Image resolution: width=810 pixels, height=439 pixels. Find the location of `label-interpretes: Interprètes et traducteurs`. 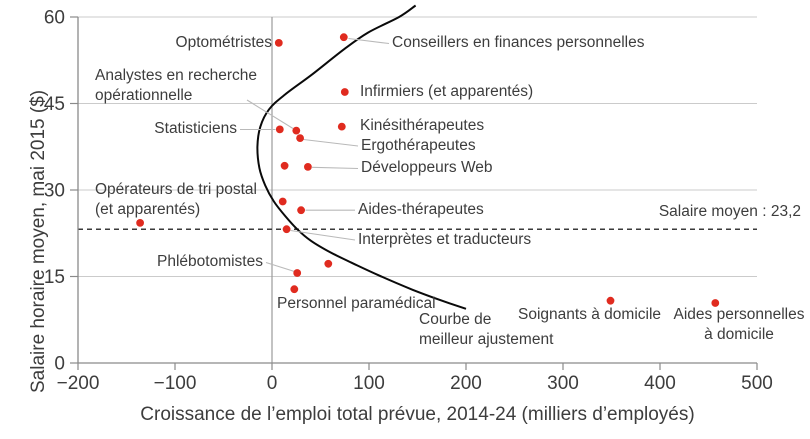

label-interpretes: Interprètes et traducteurs is located at coordinates (445, 239).